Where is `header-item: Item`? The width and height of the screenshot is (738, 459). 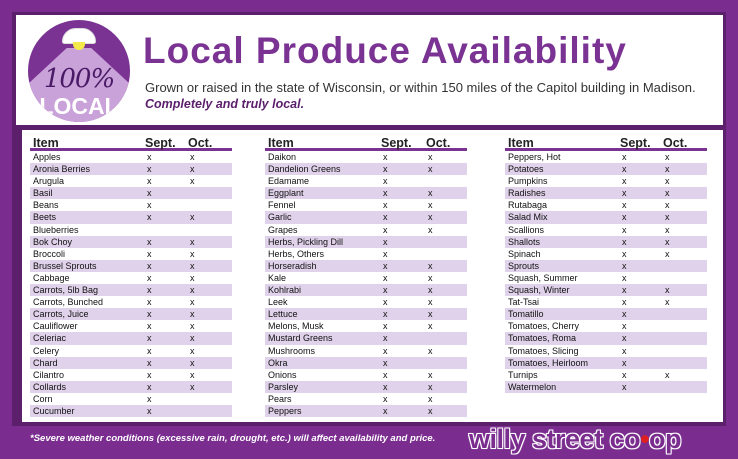 header-item: Item is located at coordinates (521, 143).